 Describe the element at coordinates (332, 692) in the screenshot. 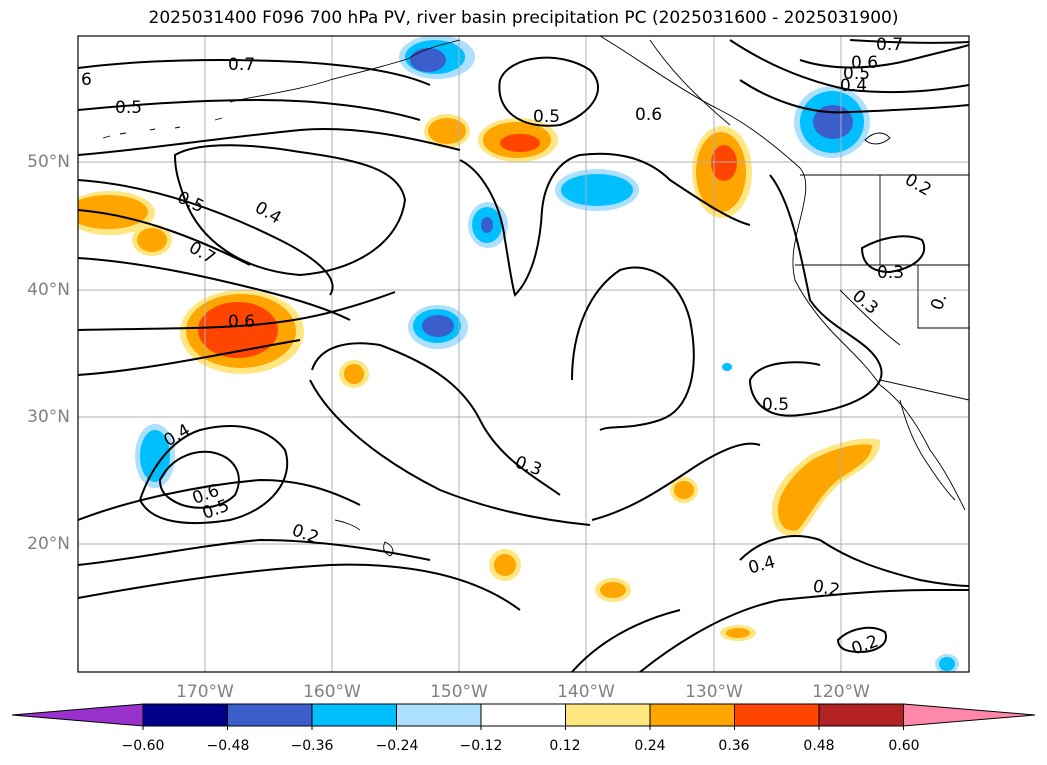

I see `lon-label-160w: 160°W` at that location.